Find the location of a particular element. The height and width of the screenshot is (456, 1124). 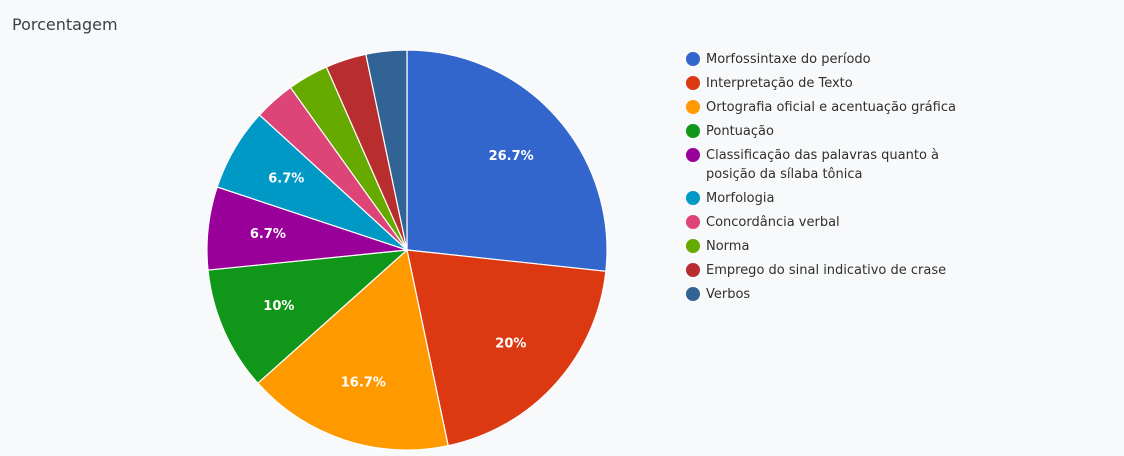

legend-item-emprego-do-sinal-indicativo-de-crase: Emprego do sinal indicativo de crase is located at coordinates (821, 270).